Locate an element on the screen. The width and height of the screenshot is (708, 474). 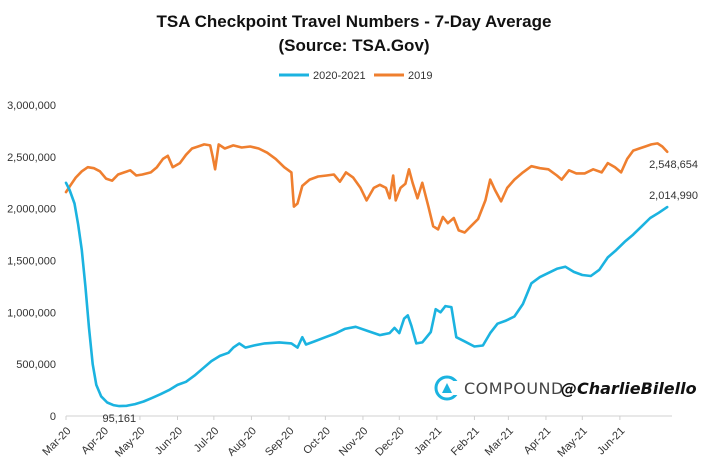
x-tick-label: Feb-21 is located at coordinates (465, 441).